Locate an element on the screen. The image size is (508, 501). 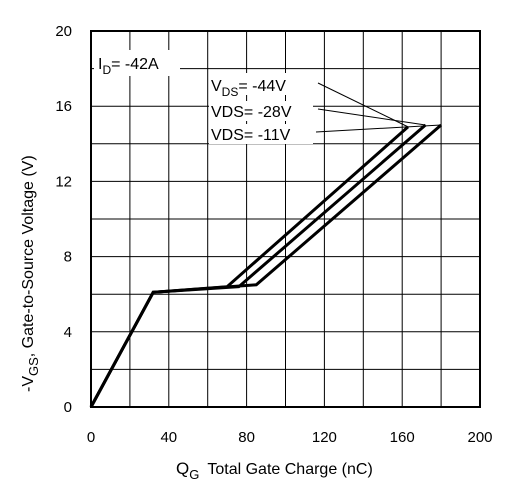
y-tick-label: 8 is located at coordinates (68, 257).